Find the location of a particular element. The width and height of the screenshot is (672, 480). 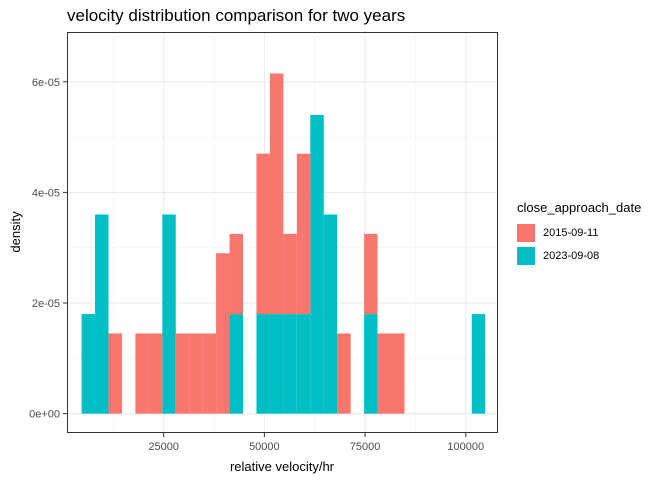

y-axis-title: density is located at coordinates (15, 232).